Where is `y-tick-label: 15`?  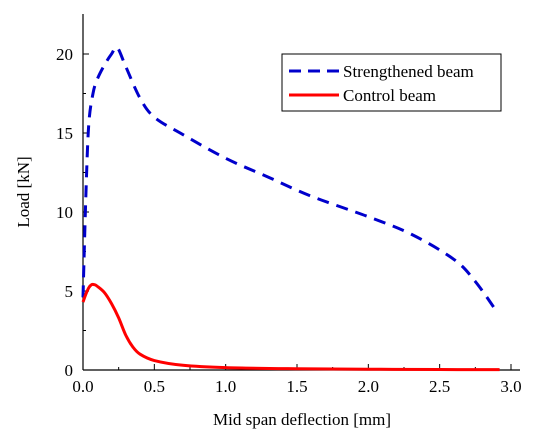
y-tick-label: 15 is located at coordinates (64, 133).